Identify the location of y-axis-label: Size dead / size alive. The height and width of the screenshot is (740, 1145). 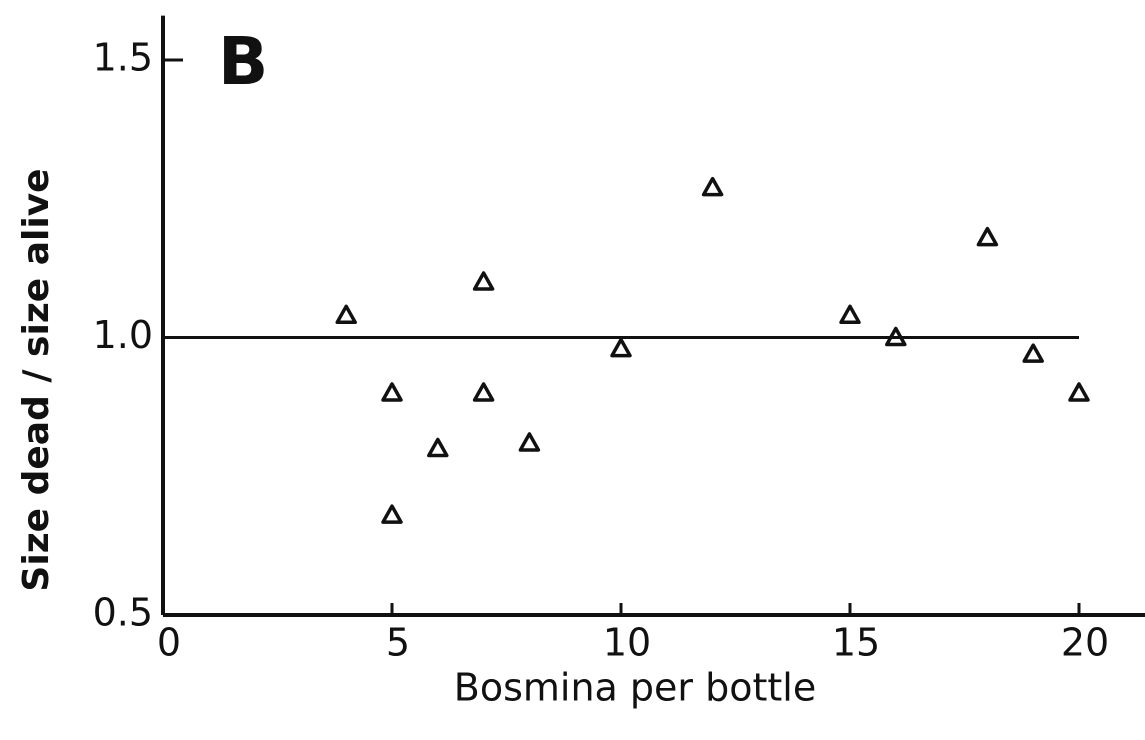
(36, 379).